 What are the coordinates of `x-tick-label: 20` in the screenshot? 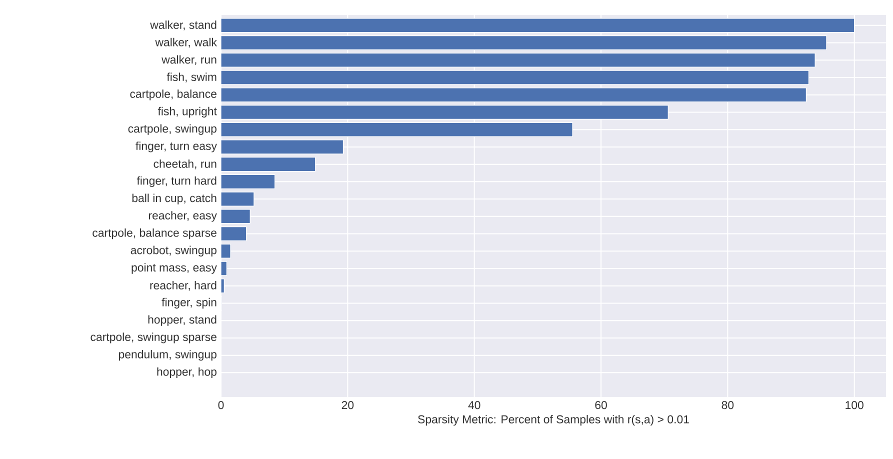 It's located at (348, 405).